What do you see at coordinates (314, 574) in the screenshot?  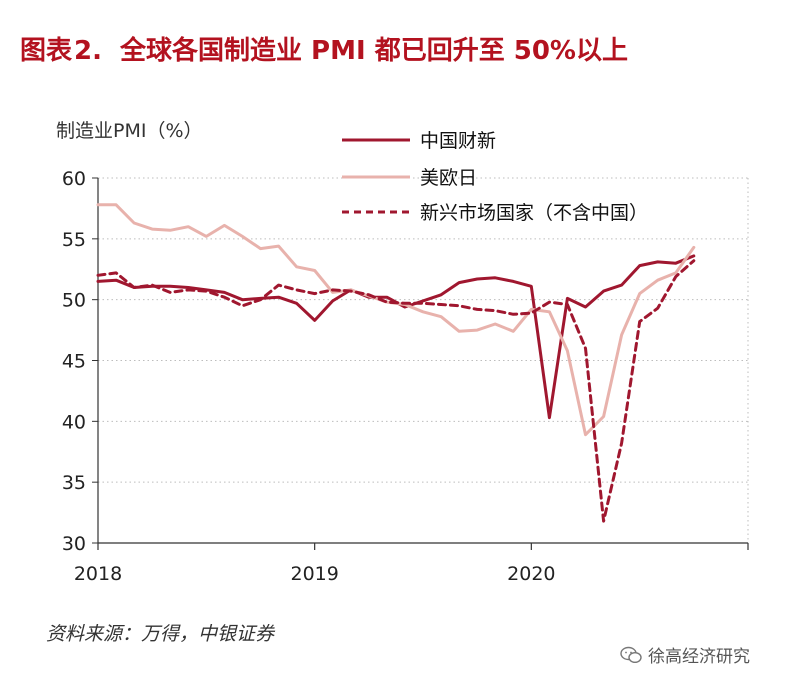 I see `x-tick-label: 2019` at bounding box center [314, 574].